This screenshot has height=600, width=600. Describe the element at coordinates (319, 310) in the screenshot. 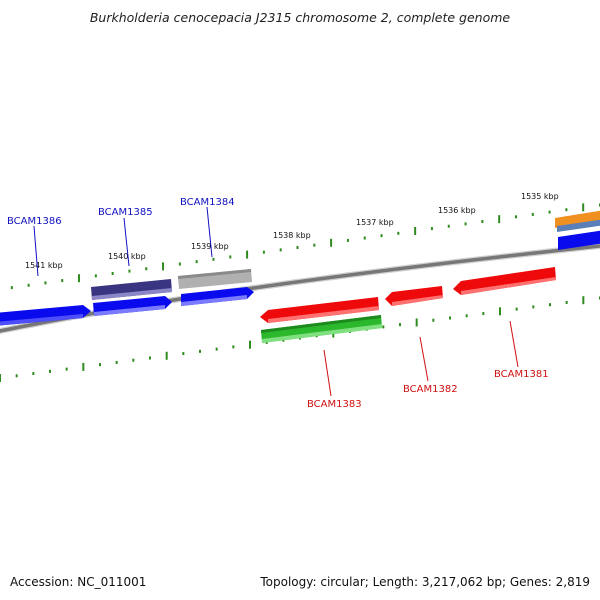

I see `gene-bcam1383` at that location.